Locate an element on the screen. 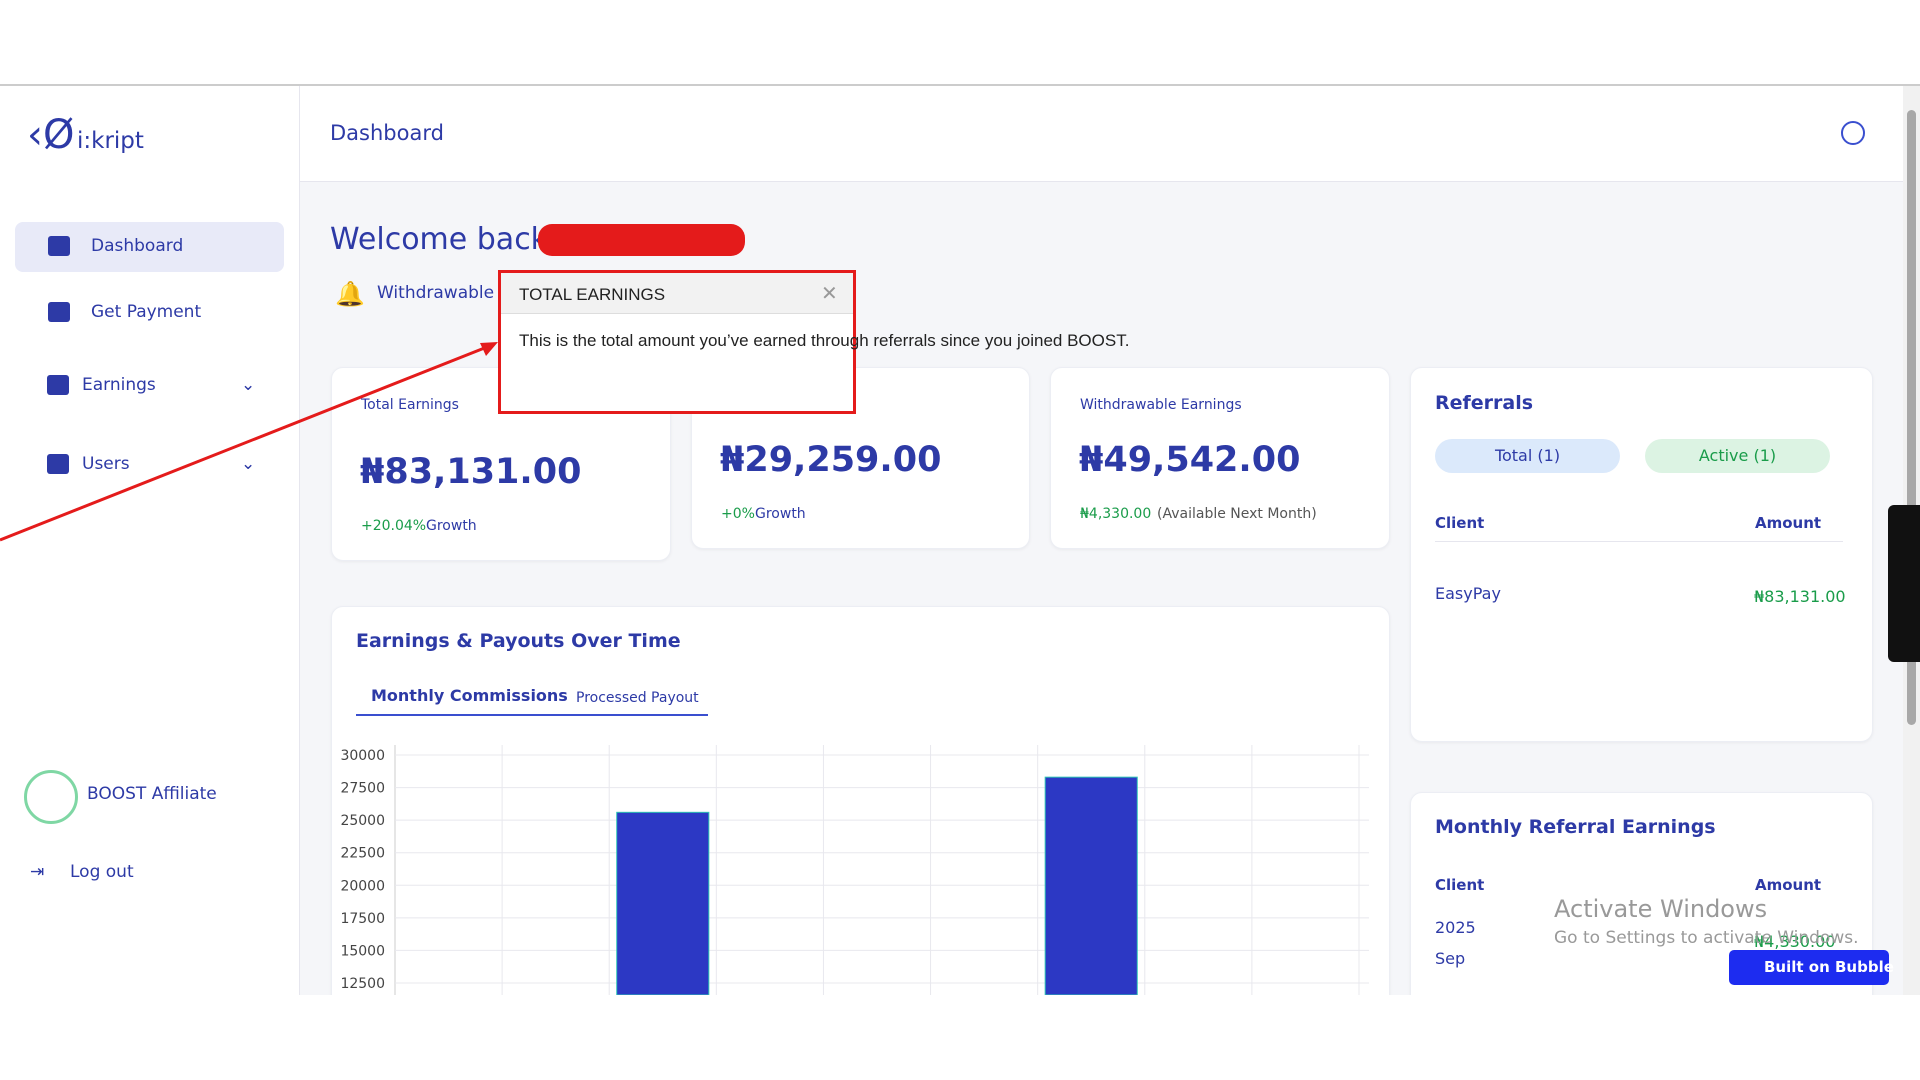  growth: +20.04% is located at coordinates (394, 526).